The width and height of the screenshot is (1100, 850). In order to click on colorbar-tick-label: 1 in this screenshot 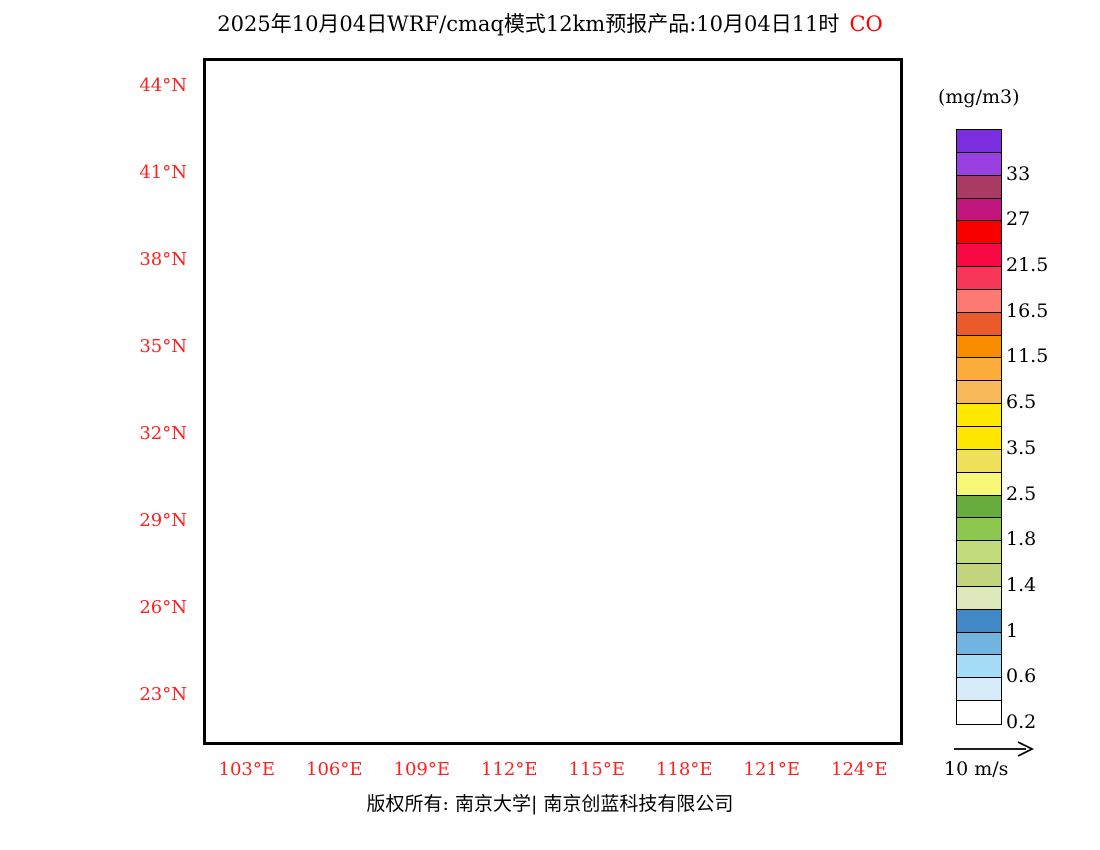, I will do `click(1012, 630)`.